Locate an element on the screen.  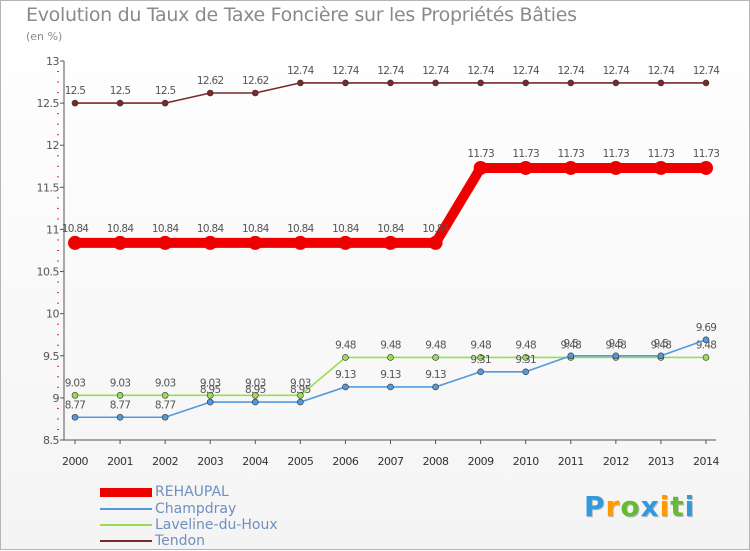
proxiti-logo: Proxiti is located at coordinates (639, 506).